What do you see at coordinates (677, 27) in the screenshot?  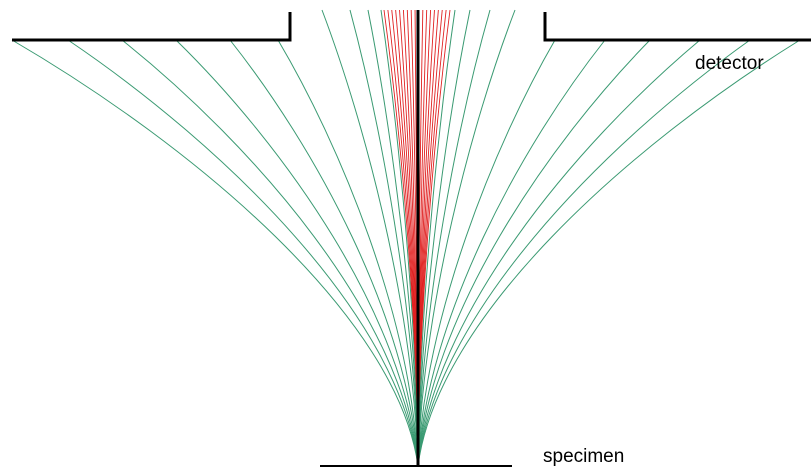 I see `detector-right-plate` at bounding box center [677, 27].